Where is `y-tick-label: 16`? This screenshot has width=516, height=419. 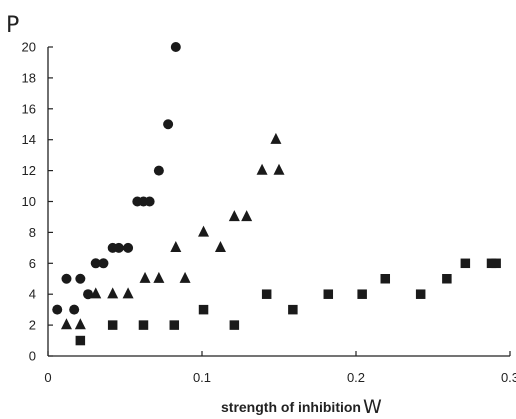
y-tick-label: 16 is located at coordinates (29, 108).